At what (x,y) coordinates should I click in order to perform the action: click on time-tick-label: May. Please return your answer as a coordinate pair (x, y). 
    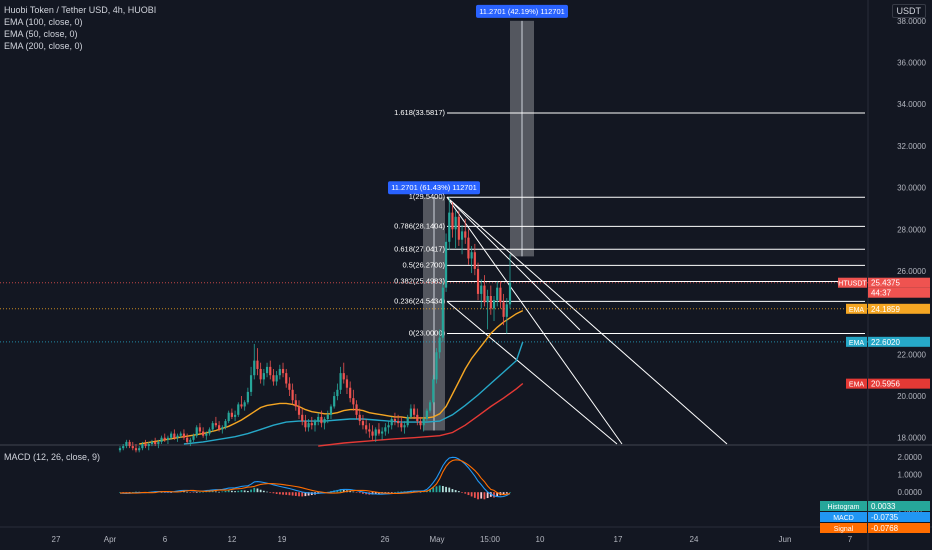
    Looking at the image, I should click on (436, 539).